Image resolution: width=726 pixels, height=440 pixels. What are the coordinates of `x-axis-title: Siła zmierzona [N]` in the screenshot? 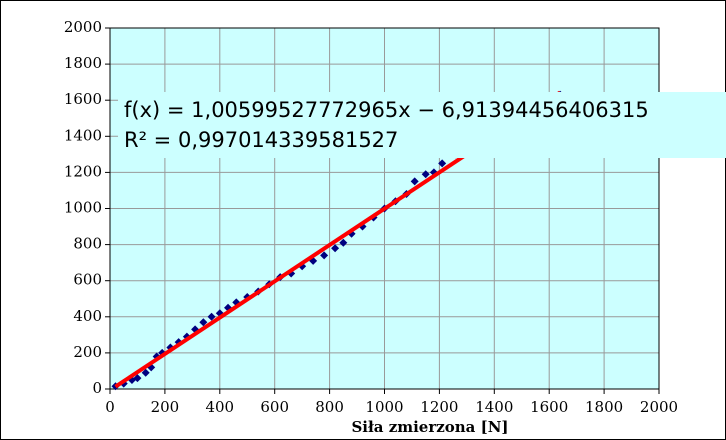 It's located at (429, 427).